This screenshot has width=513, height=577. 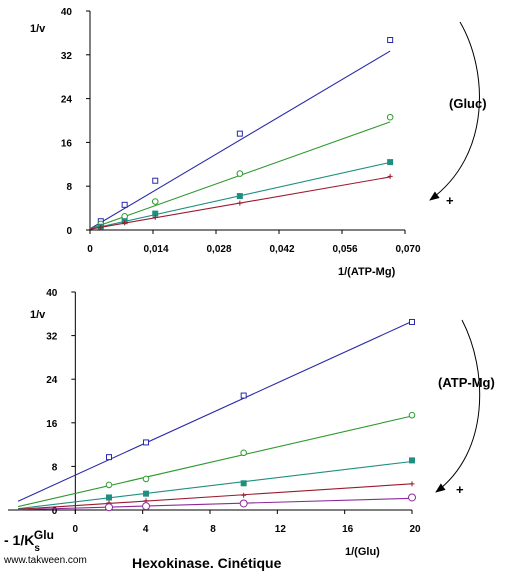 What do you see at coordinates (450, 200) in the screenshot?
I see `top-chart-annotation-sign: +` at bounding box center [450, 200].